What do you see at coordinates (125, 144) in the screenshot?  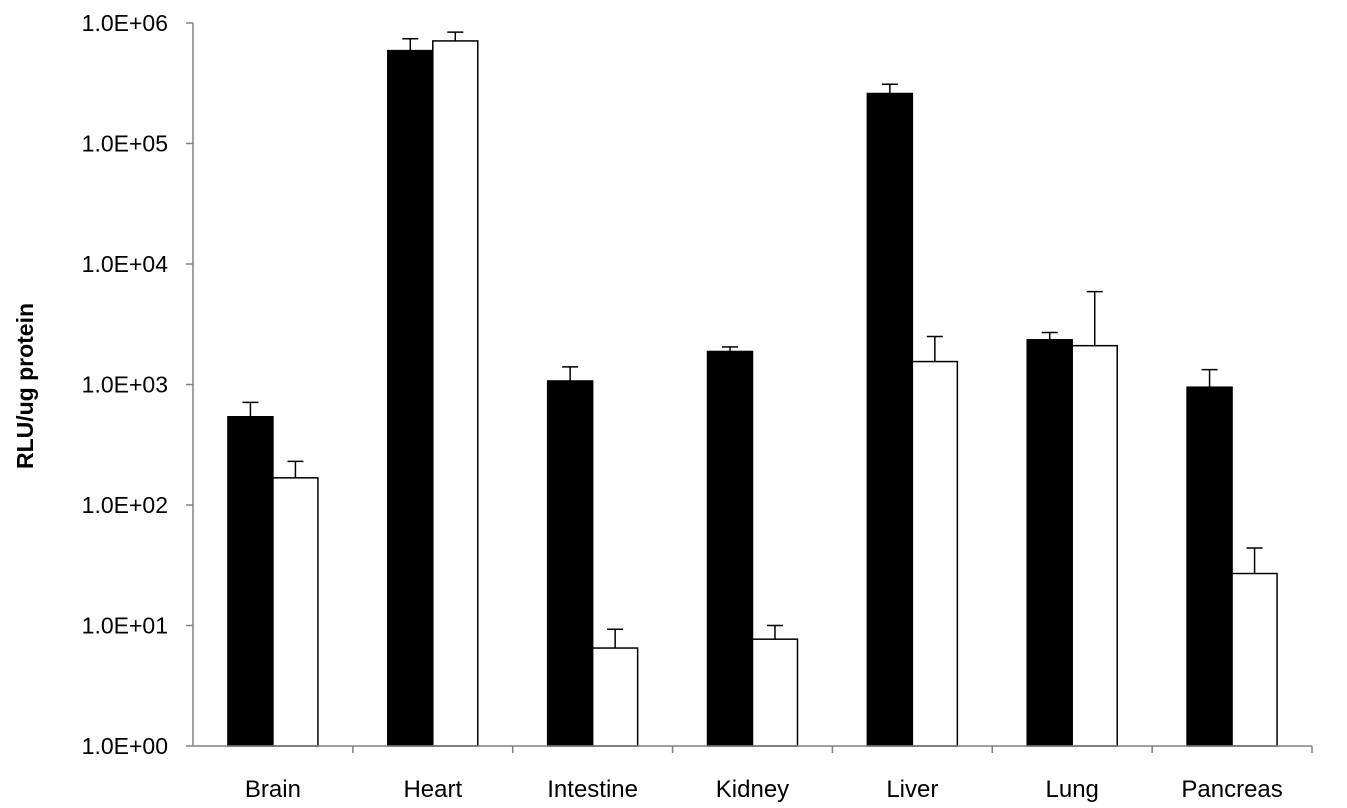 I see `y-tick-label: 1.0E+05` at bounding box center [125, 144].